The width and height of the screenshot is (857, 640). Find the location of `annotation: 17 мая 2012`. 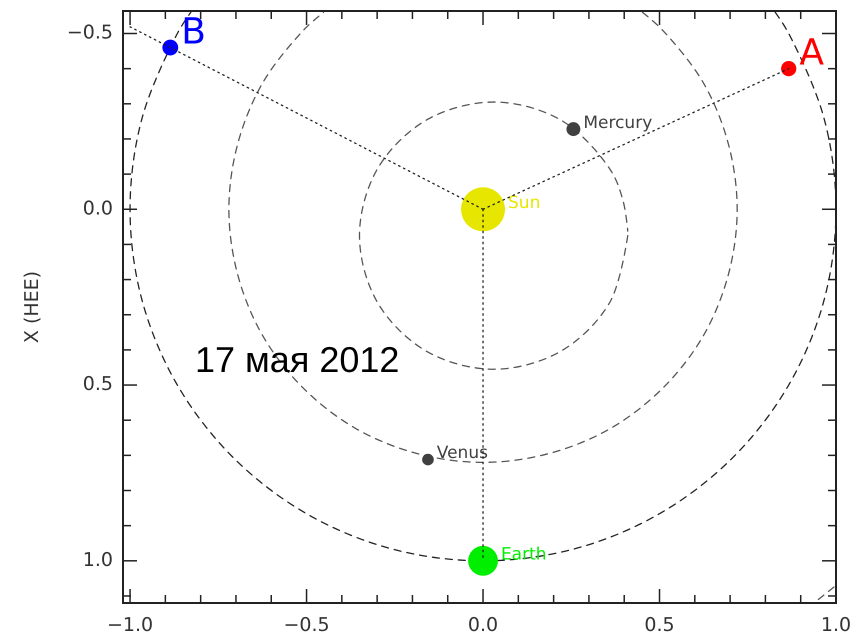

annotation: 17 мая 2012 is located at coordinates (297, 359).